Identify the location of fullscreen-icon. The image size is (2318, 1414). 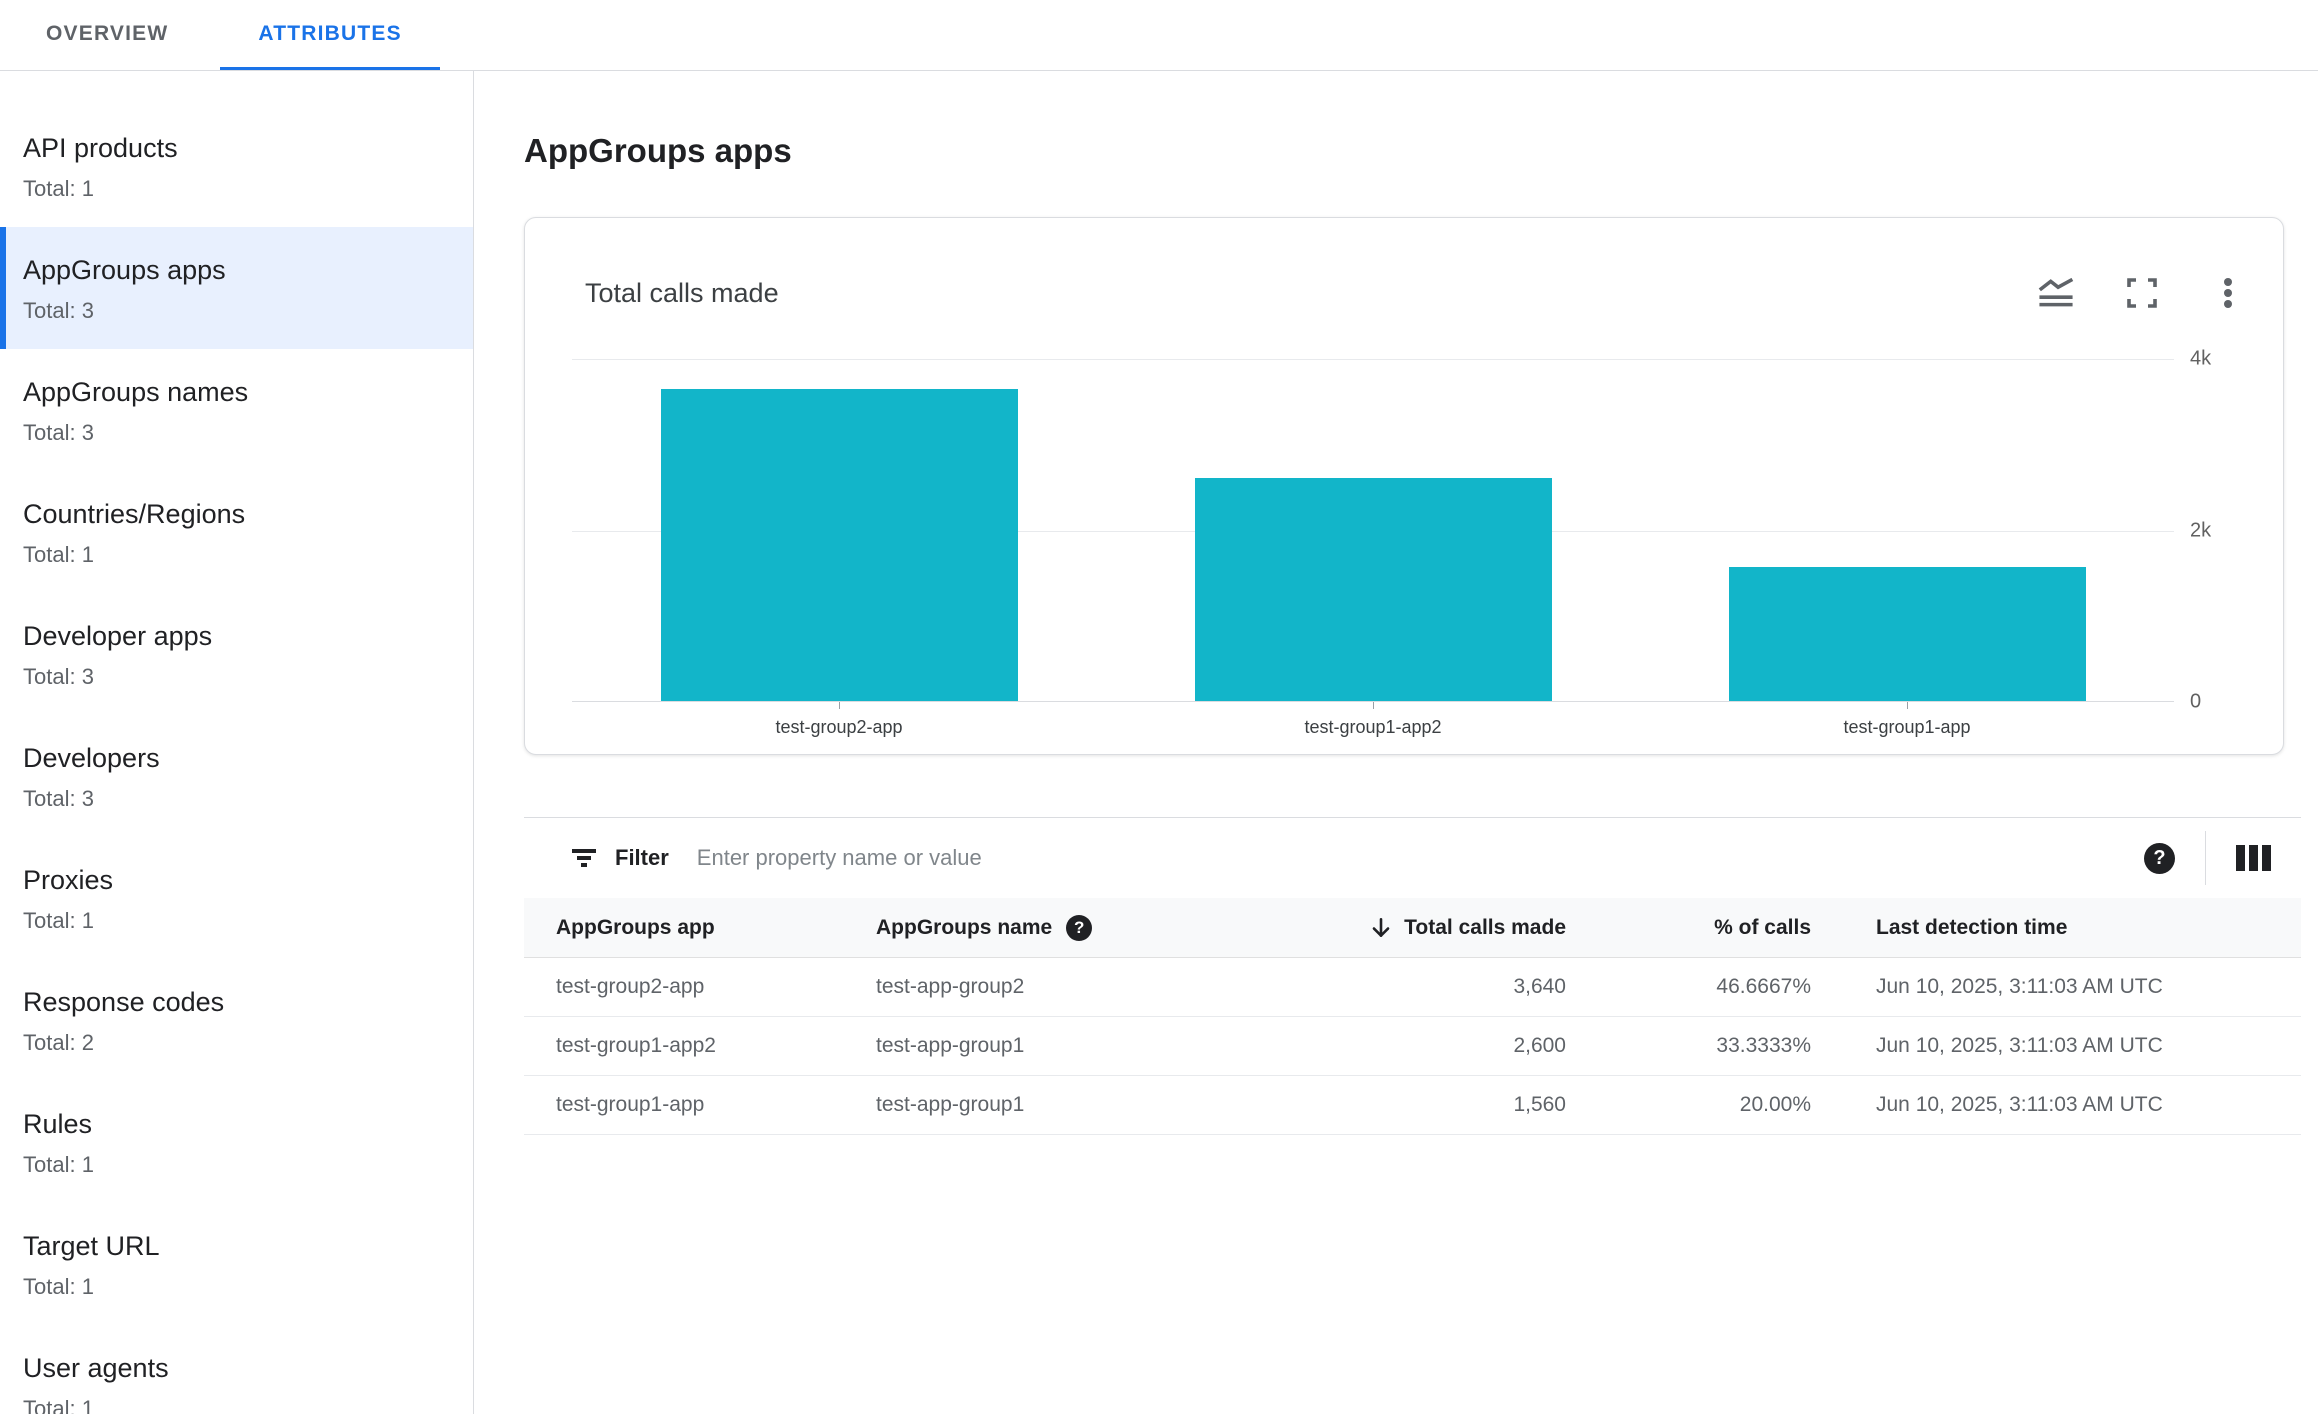
(2142, 293).